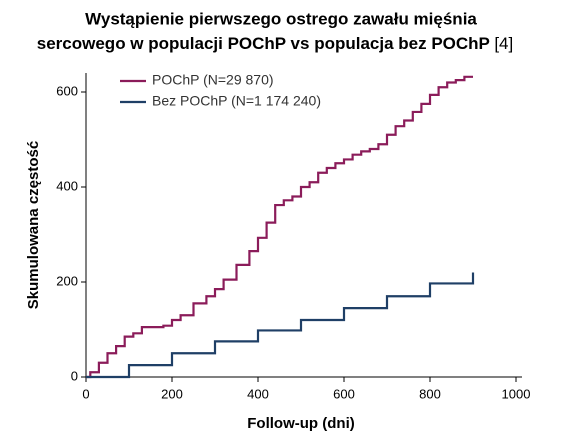 The width and height of the screenshot is (563, 443). Describe the element at coordinates (74, 375) in the screenshot. I see `y-tick-label: 0` at that location.